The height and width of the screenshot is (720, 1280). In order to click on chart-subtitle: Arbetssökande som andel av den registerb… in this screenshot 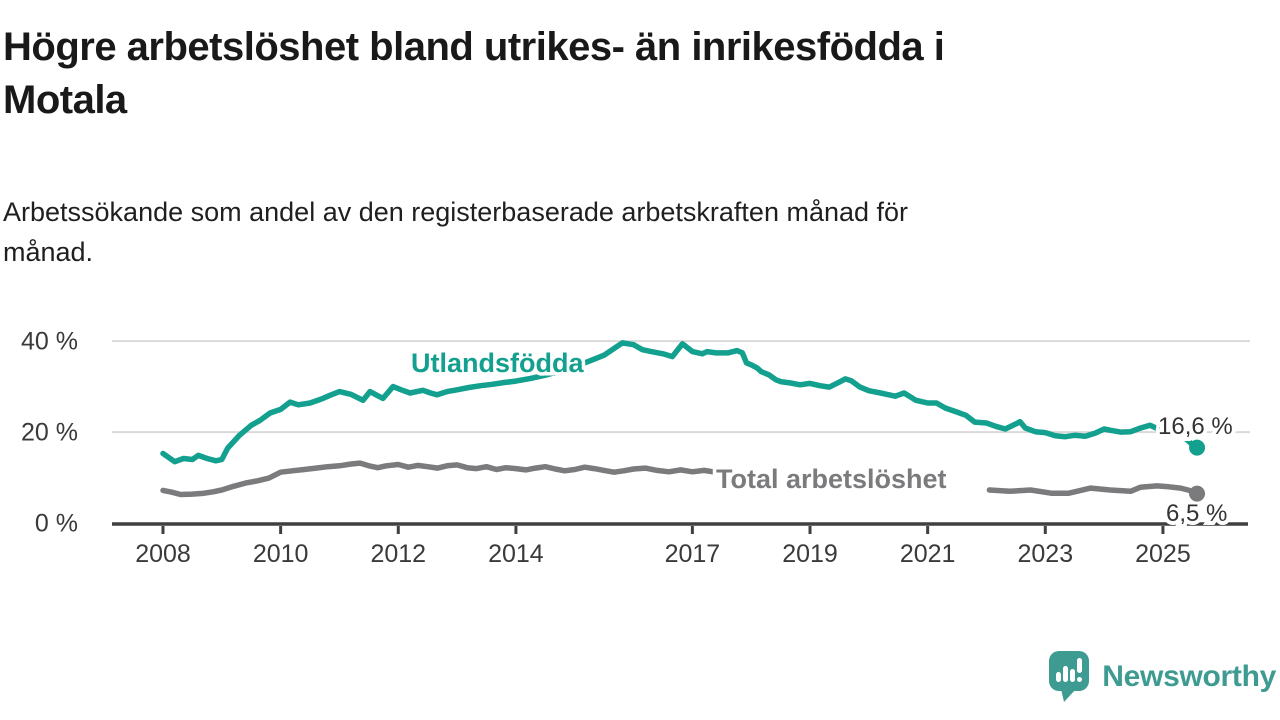, I will do `click(455, 232)`.